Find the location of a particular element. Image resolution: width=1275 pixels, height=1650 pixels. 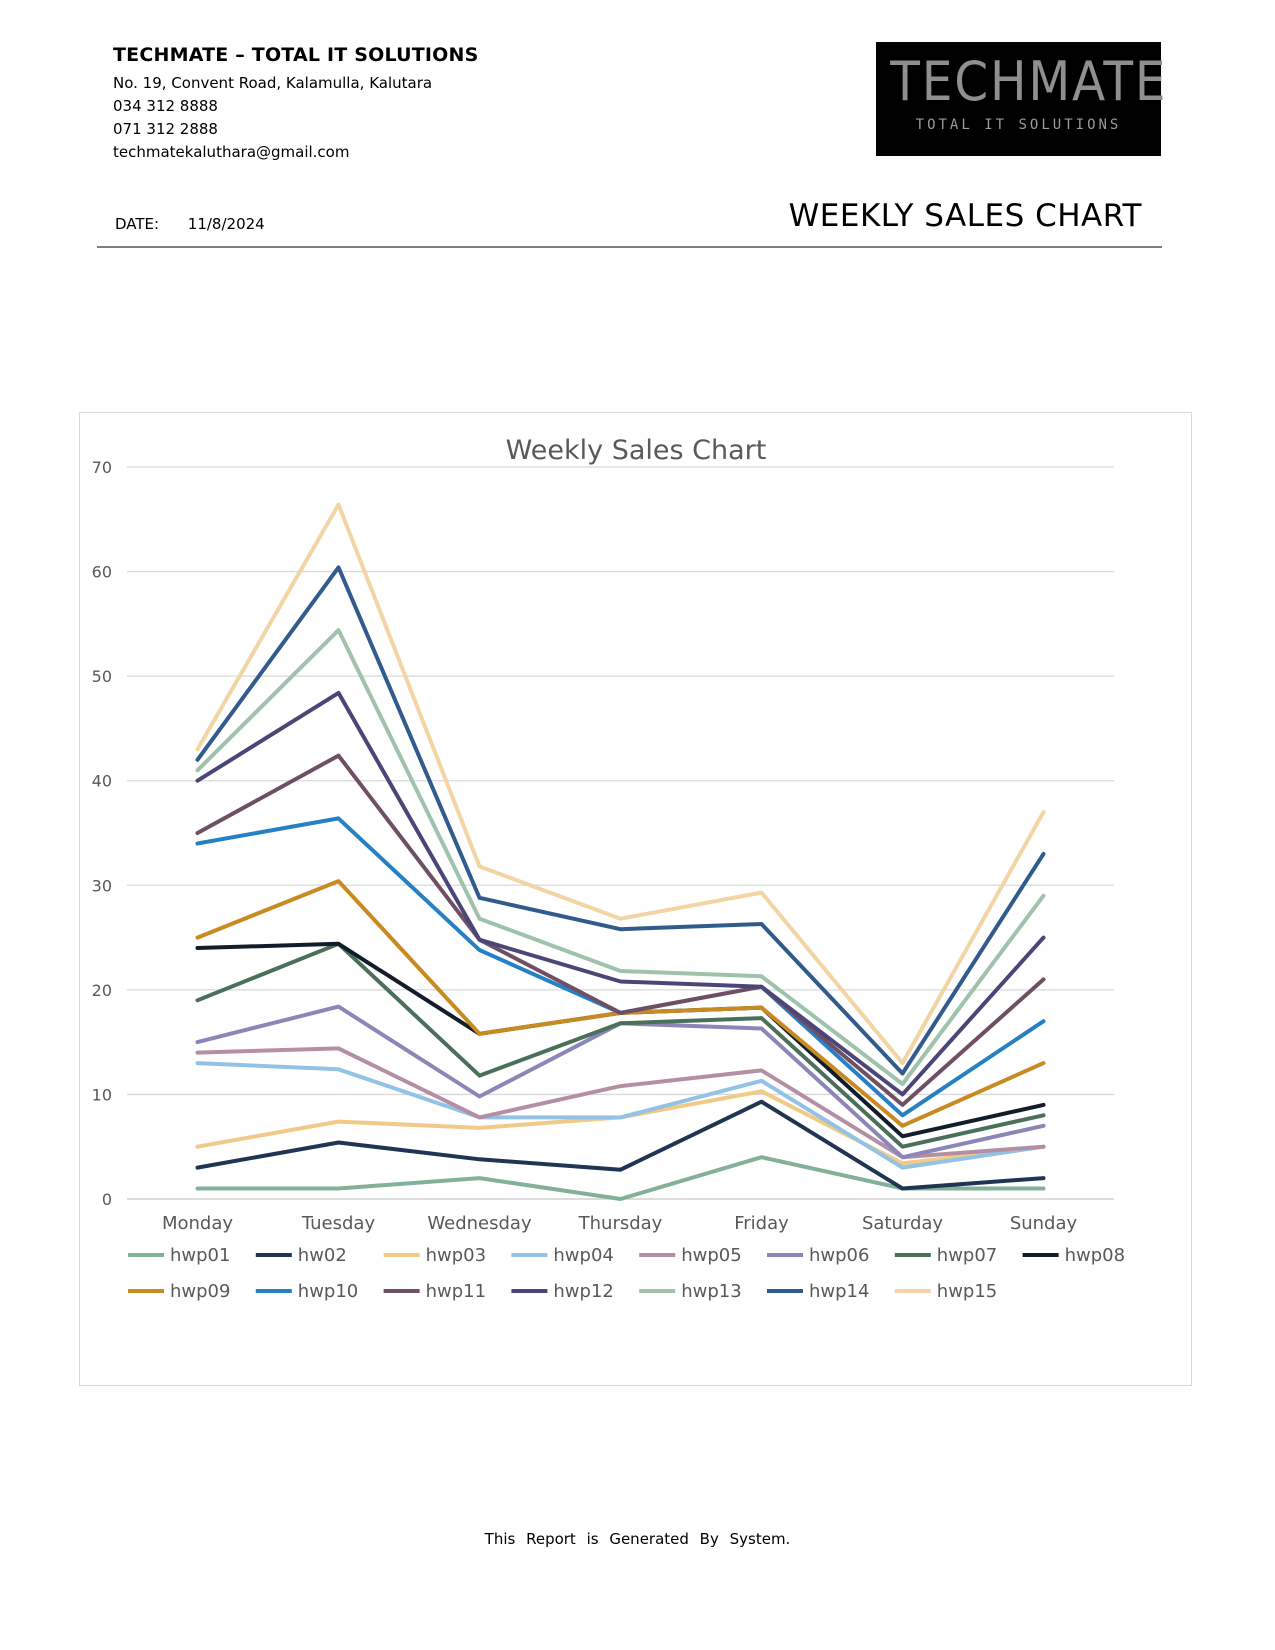

series-line-hw02 is located at coordinates (620, 1145).